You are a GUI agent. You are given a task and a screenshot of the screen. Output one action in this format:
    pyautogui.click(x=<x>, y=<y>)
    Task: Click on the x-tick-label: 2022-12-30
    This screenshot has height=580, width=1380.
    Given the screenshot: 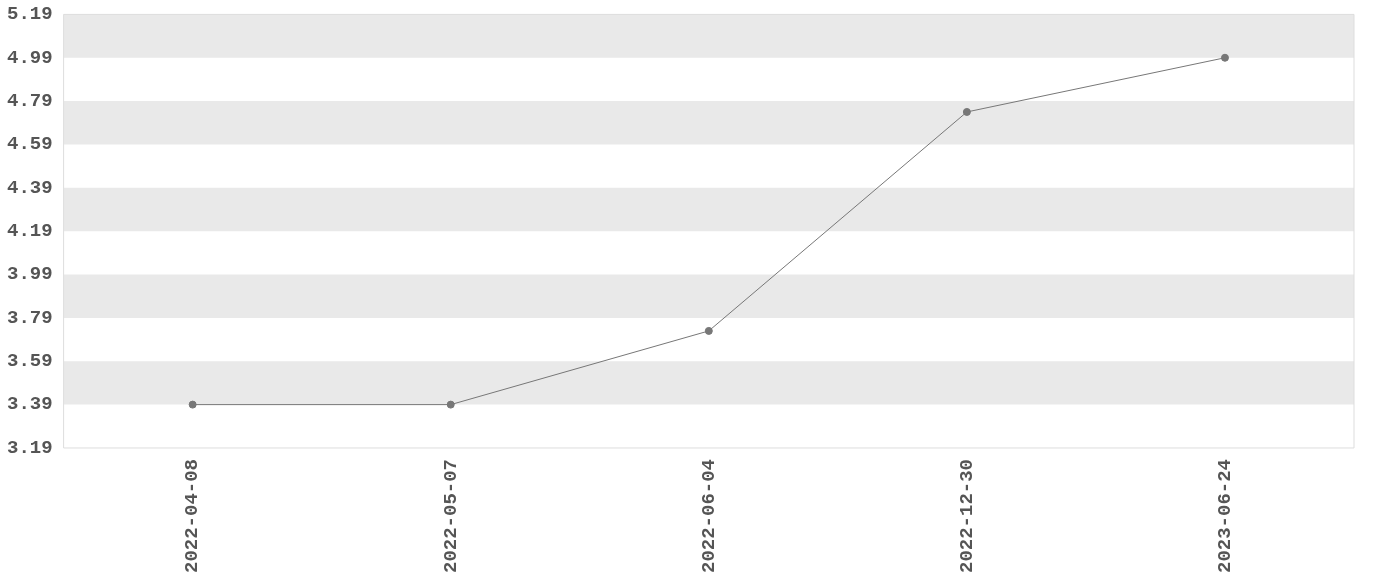 What is the action you would take?
    pyautogui.click(x=966, y=516)
    